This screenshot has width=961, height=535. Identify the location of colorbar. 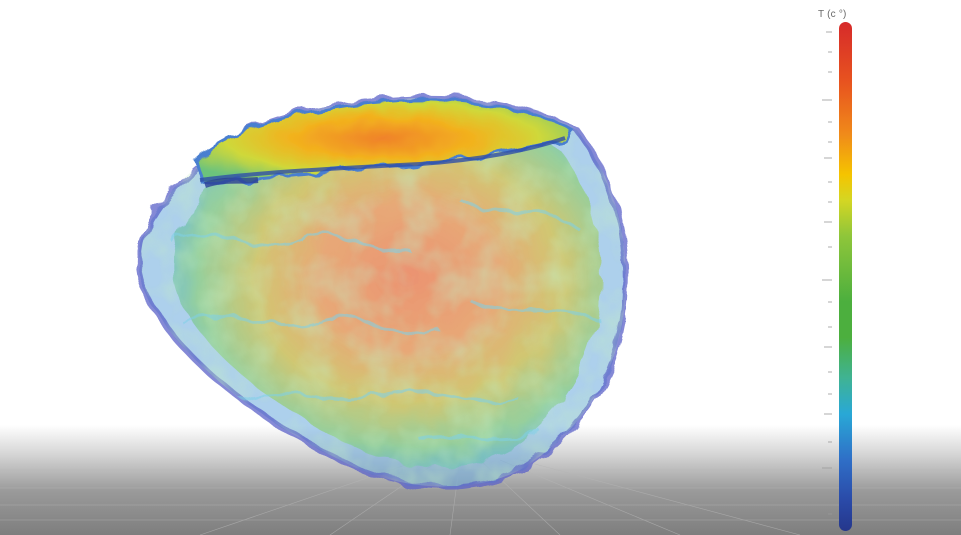
(845, 276).